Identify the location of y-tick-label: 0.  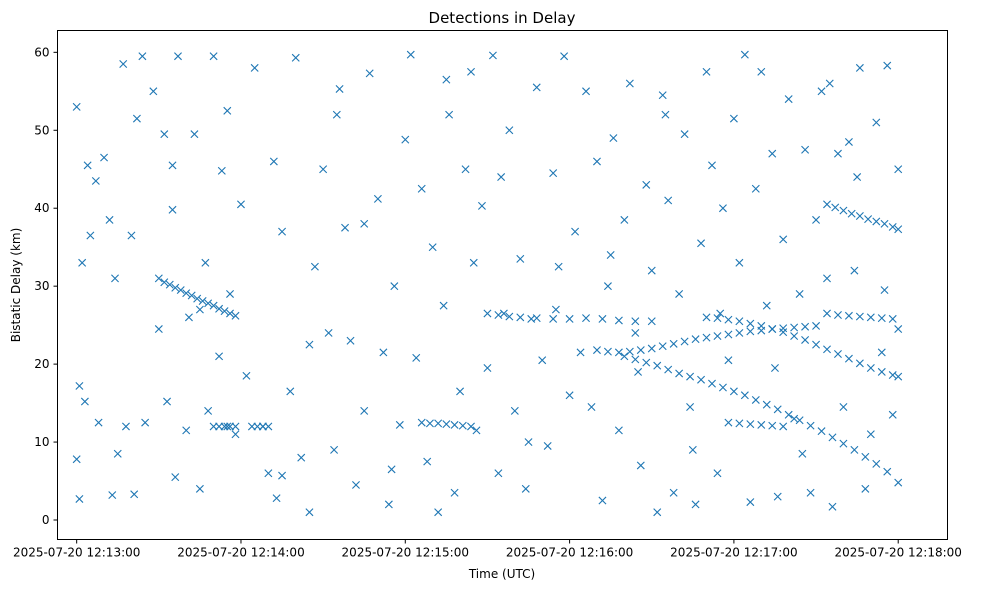
(46, 520).